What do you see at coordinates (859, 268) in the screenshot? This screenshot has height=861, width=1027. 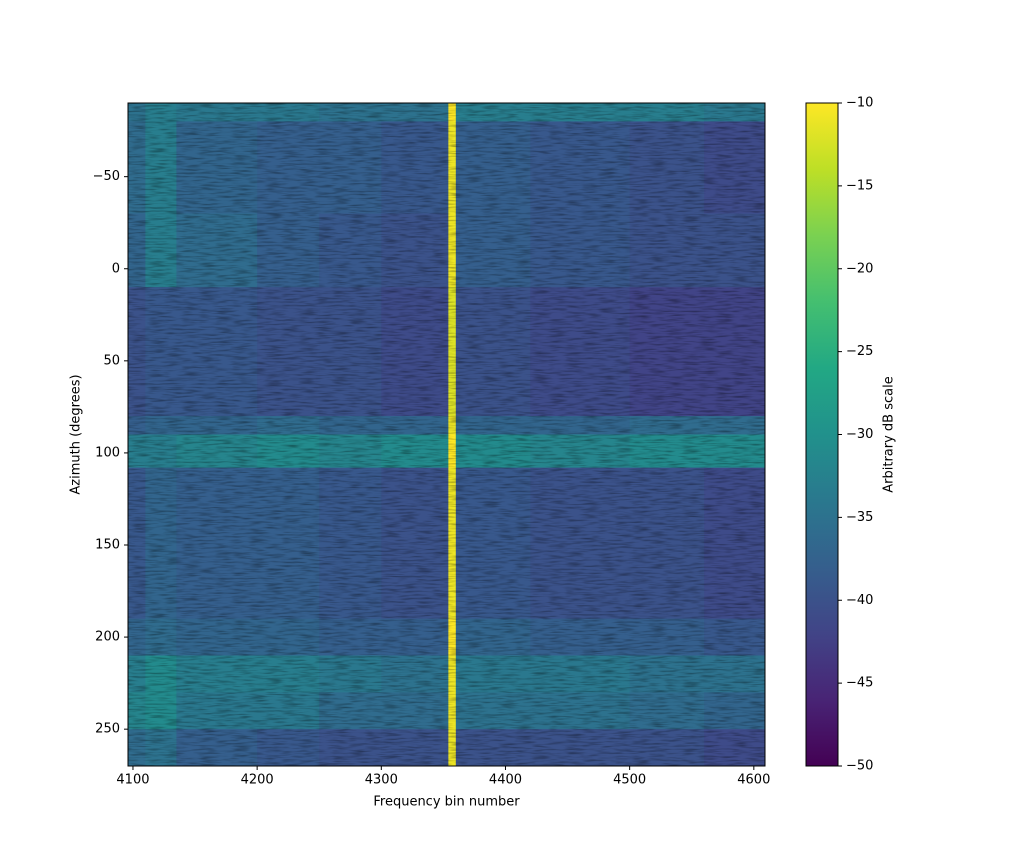 I see `colorbar-tick-label: −20` at bounding box center [859, 268].